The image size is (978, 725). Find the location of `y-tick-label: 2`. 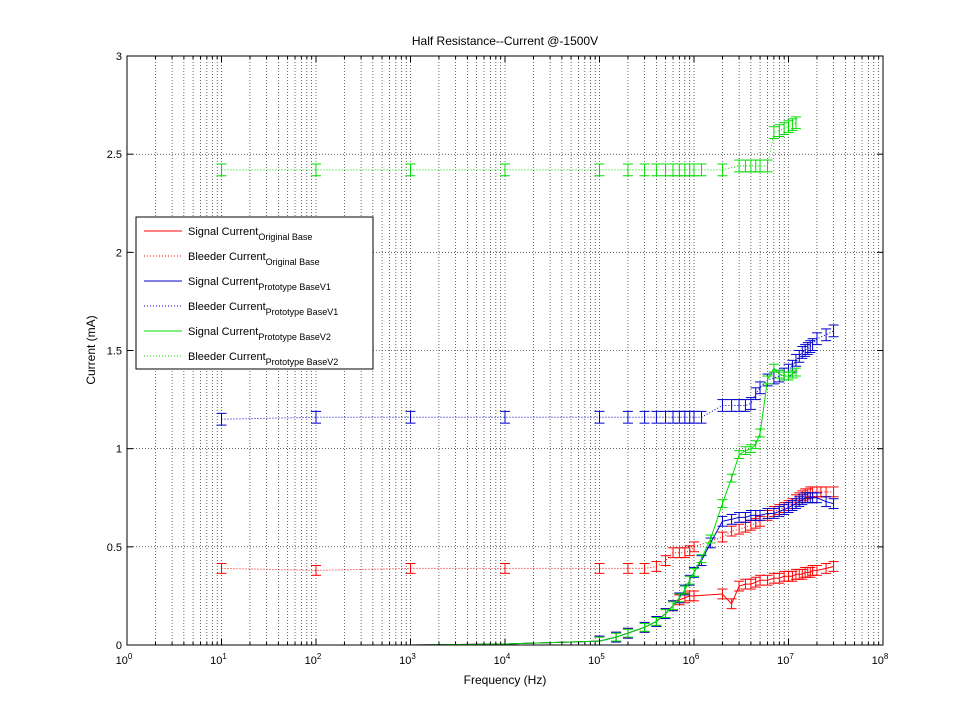

y-tick-label: 2 is located at coordinates (119, 253).